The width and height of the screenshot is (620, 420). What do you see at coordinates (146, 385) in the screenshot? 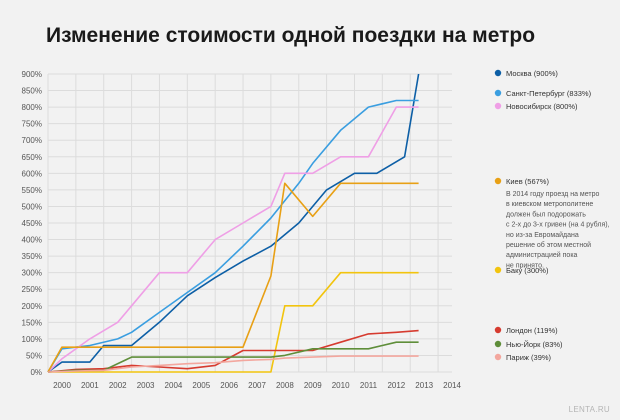
I see `x-tick-label: 2003` at bounding box center [146, 385].